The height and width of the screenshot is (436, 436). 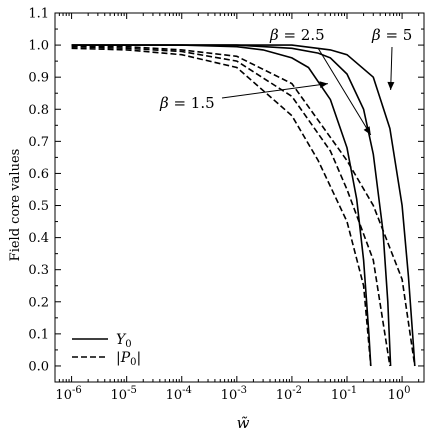 I want to click on legend: Y0|P0|, so click(x=106, y=350).